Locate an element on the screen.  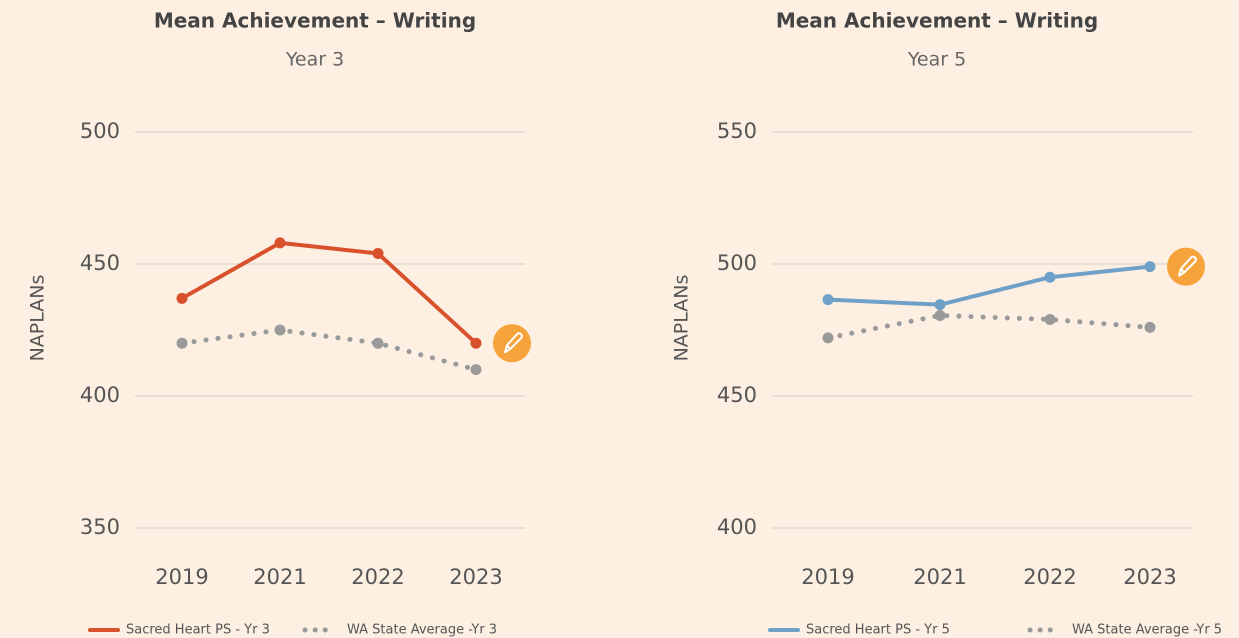
legend-label: WA State Average -Yr 3 is located at coordinates (422, 630).